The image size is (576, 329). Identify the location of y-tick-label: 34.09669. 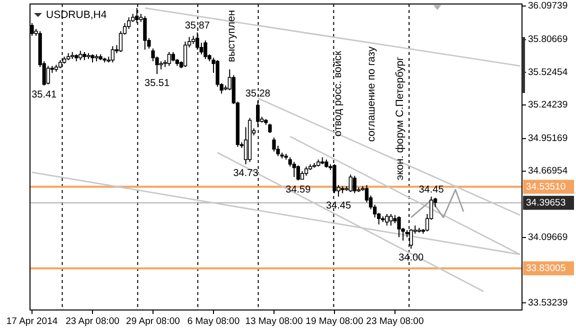
(548, 238).